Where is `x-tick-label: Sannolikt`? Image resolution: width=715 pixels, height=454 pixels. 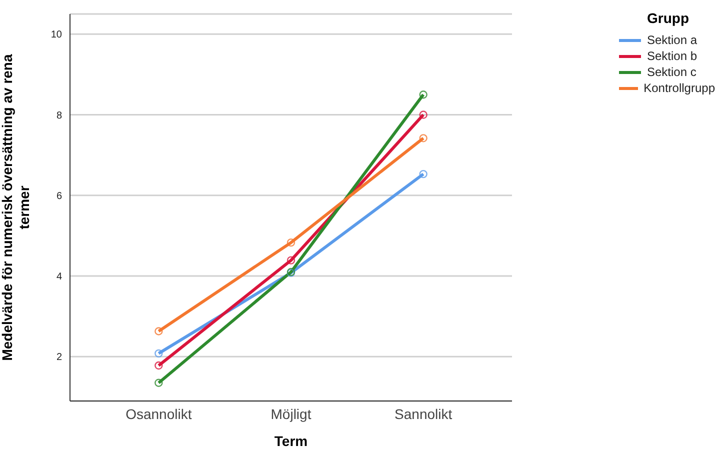
x-tick-label: Sannolikt is located at coordinates (423, 414).